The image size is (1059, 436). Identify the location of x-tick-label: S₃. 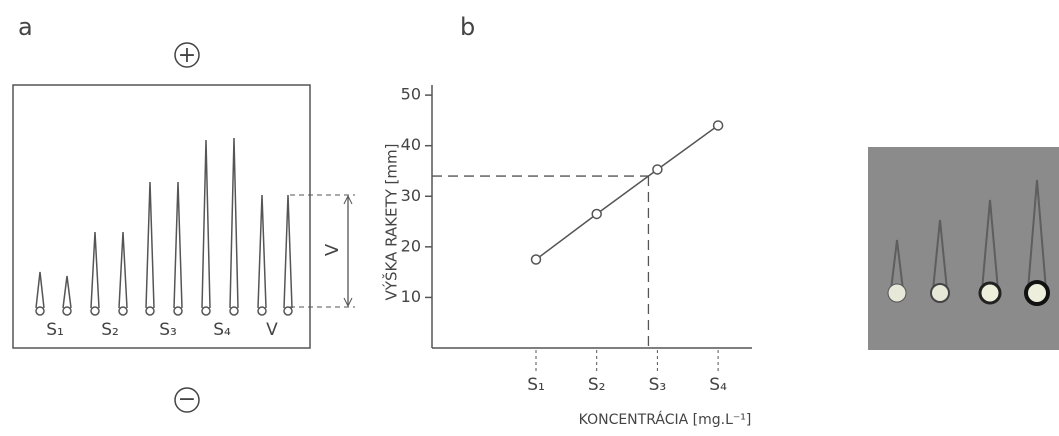
(658, 385).